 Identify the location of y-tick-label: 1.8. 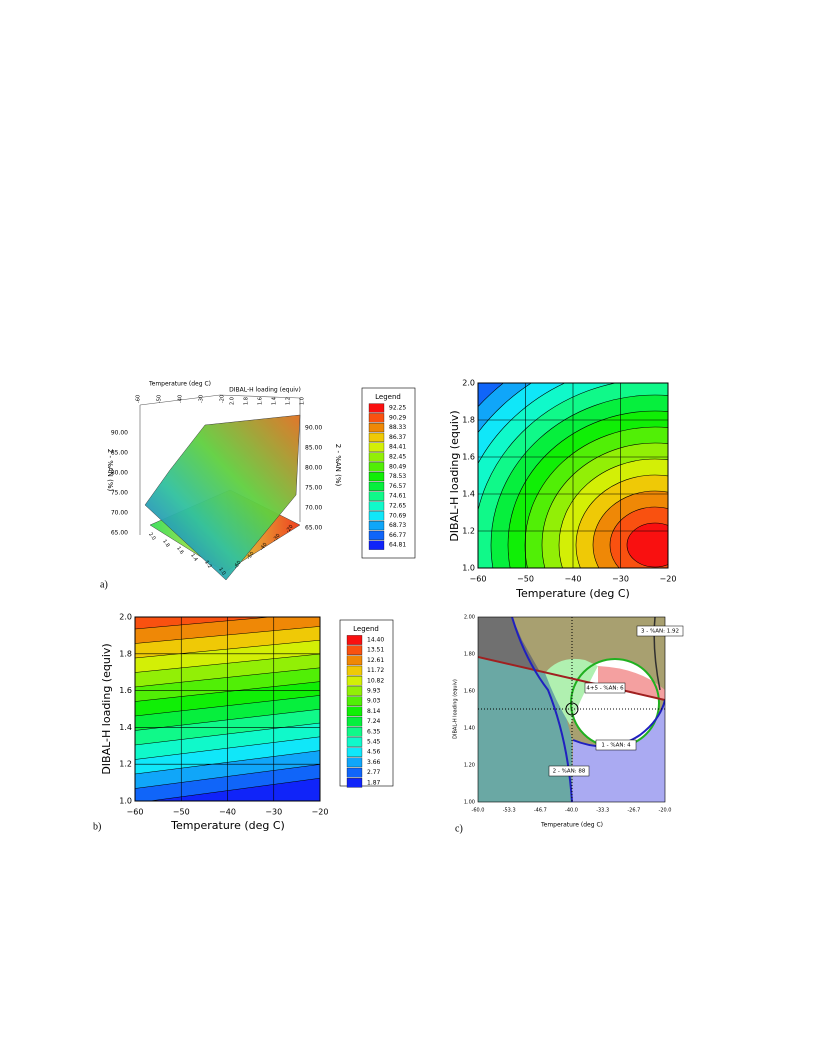
(125, 653).